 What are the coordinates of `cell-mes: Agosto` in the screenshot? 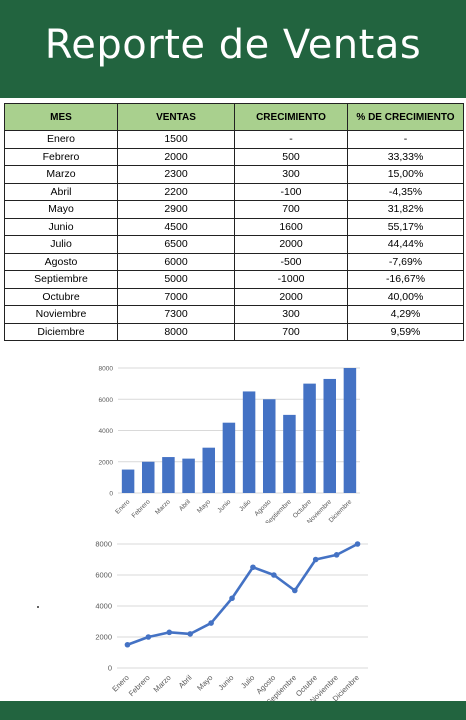 It's located at (61, 261).